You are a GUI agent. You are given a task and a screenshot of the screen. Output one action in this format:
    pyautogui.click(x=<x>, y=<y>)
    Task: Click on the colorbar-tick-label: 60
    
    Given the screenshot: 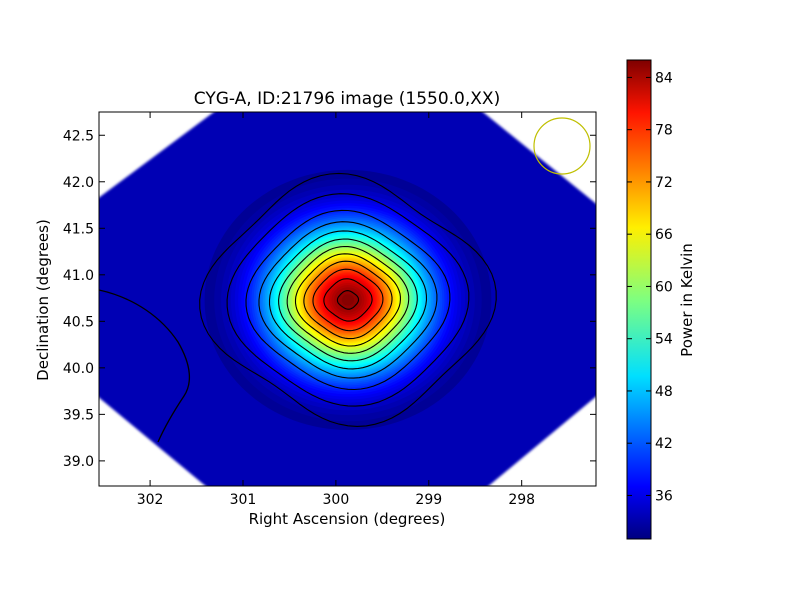 What is the action you would take?
    pyautogui.click(x=664, y=287)
    